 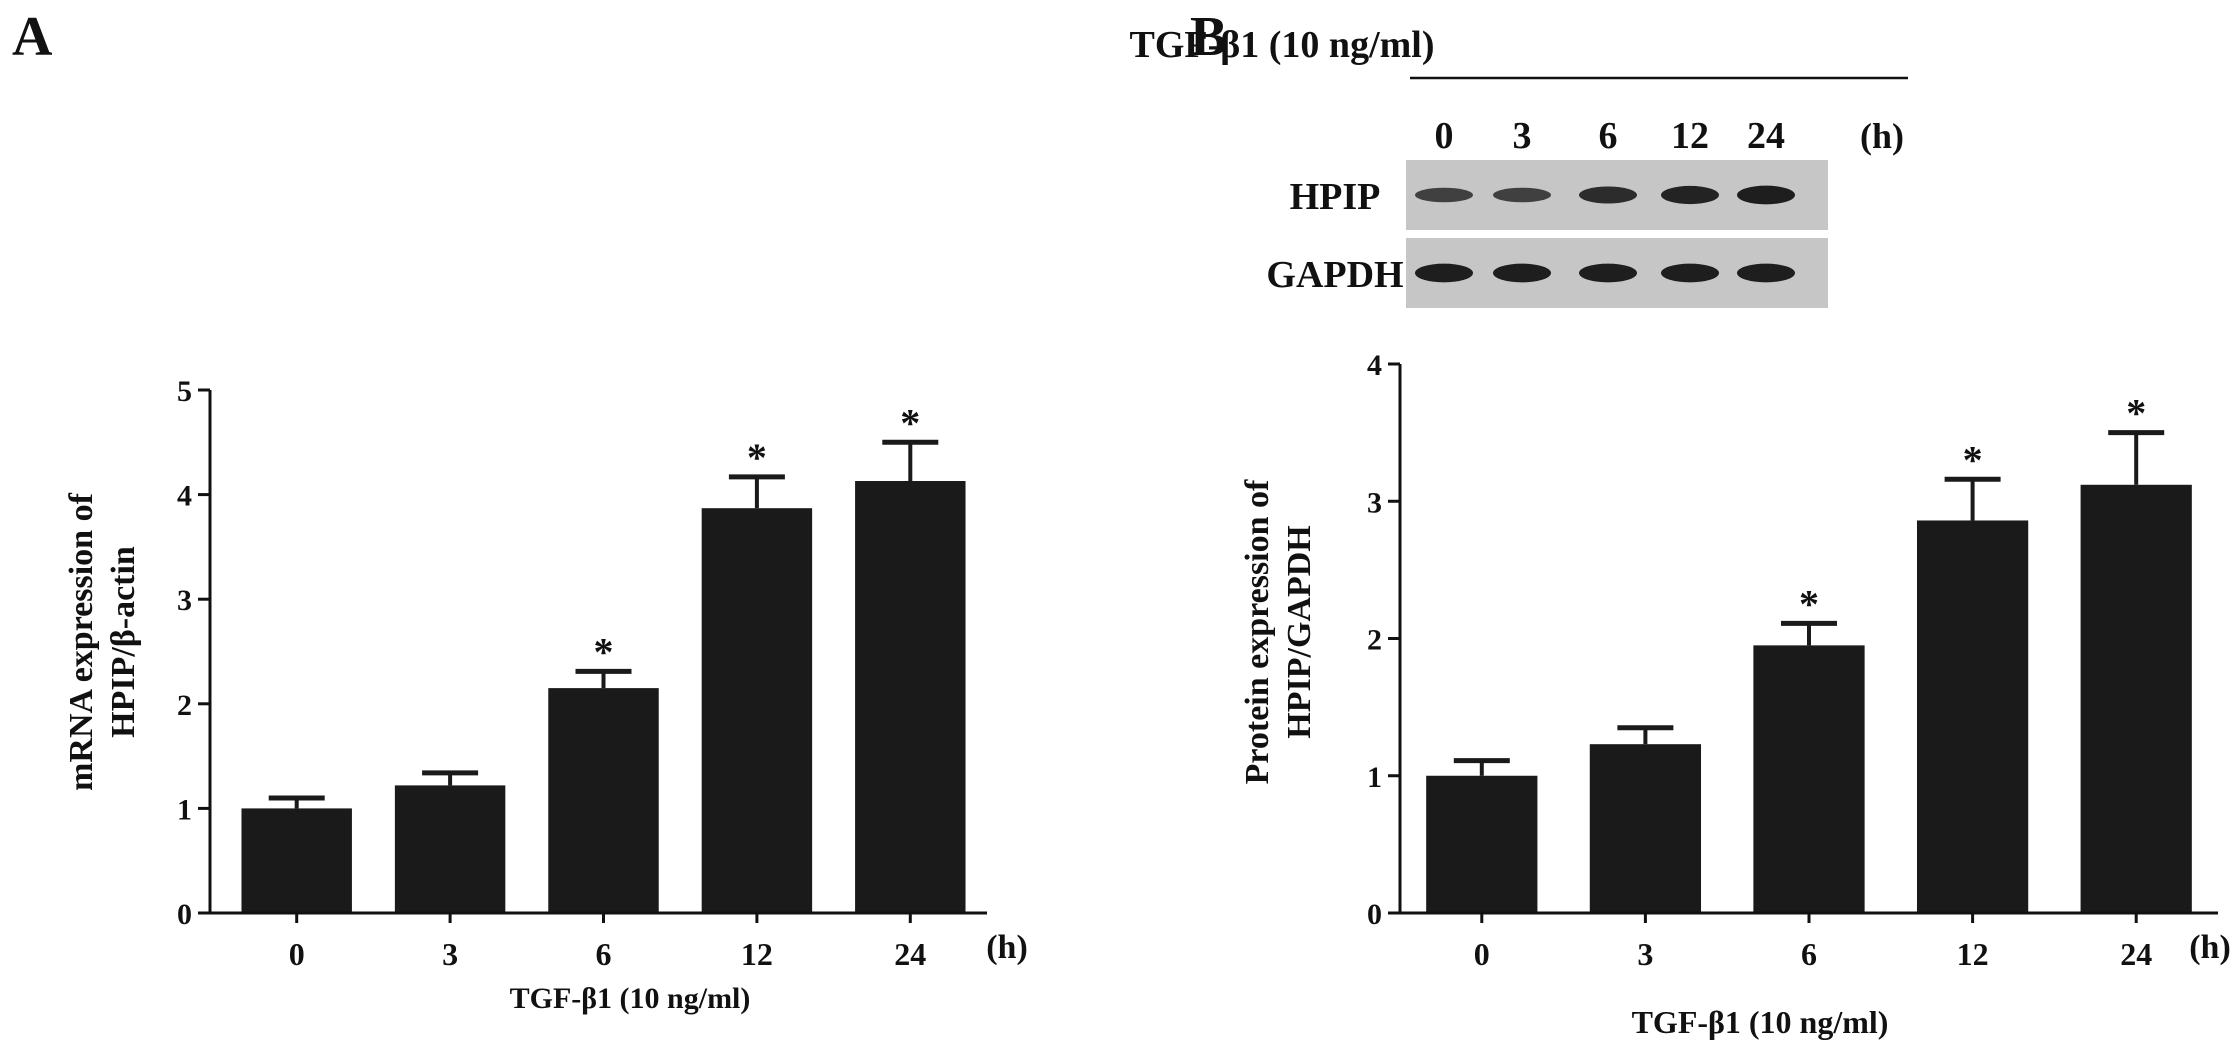 What do you see at coordinates (1522, 195) in the screenshot?
I see `blot-band-hpip-3h` at bounding box center [1522, 195].